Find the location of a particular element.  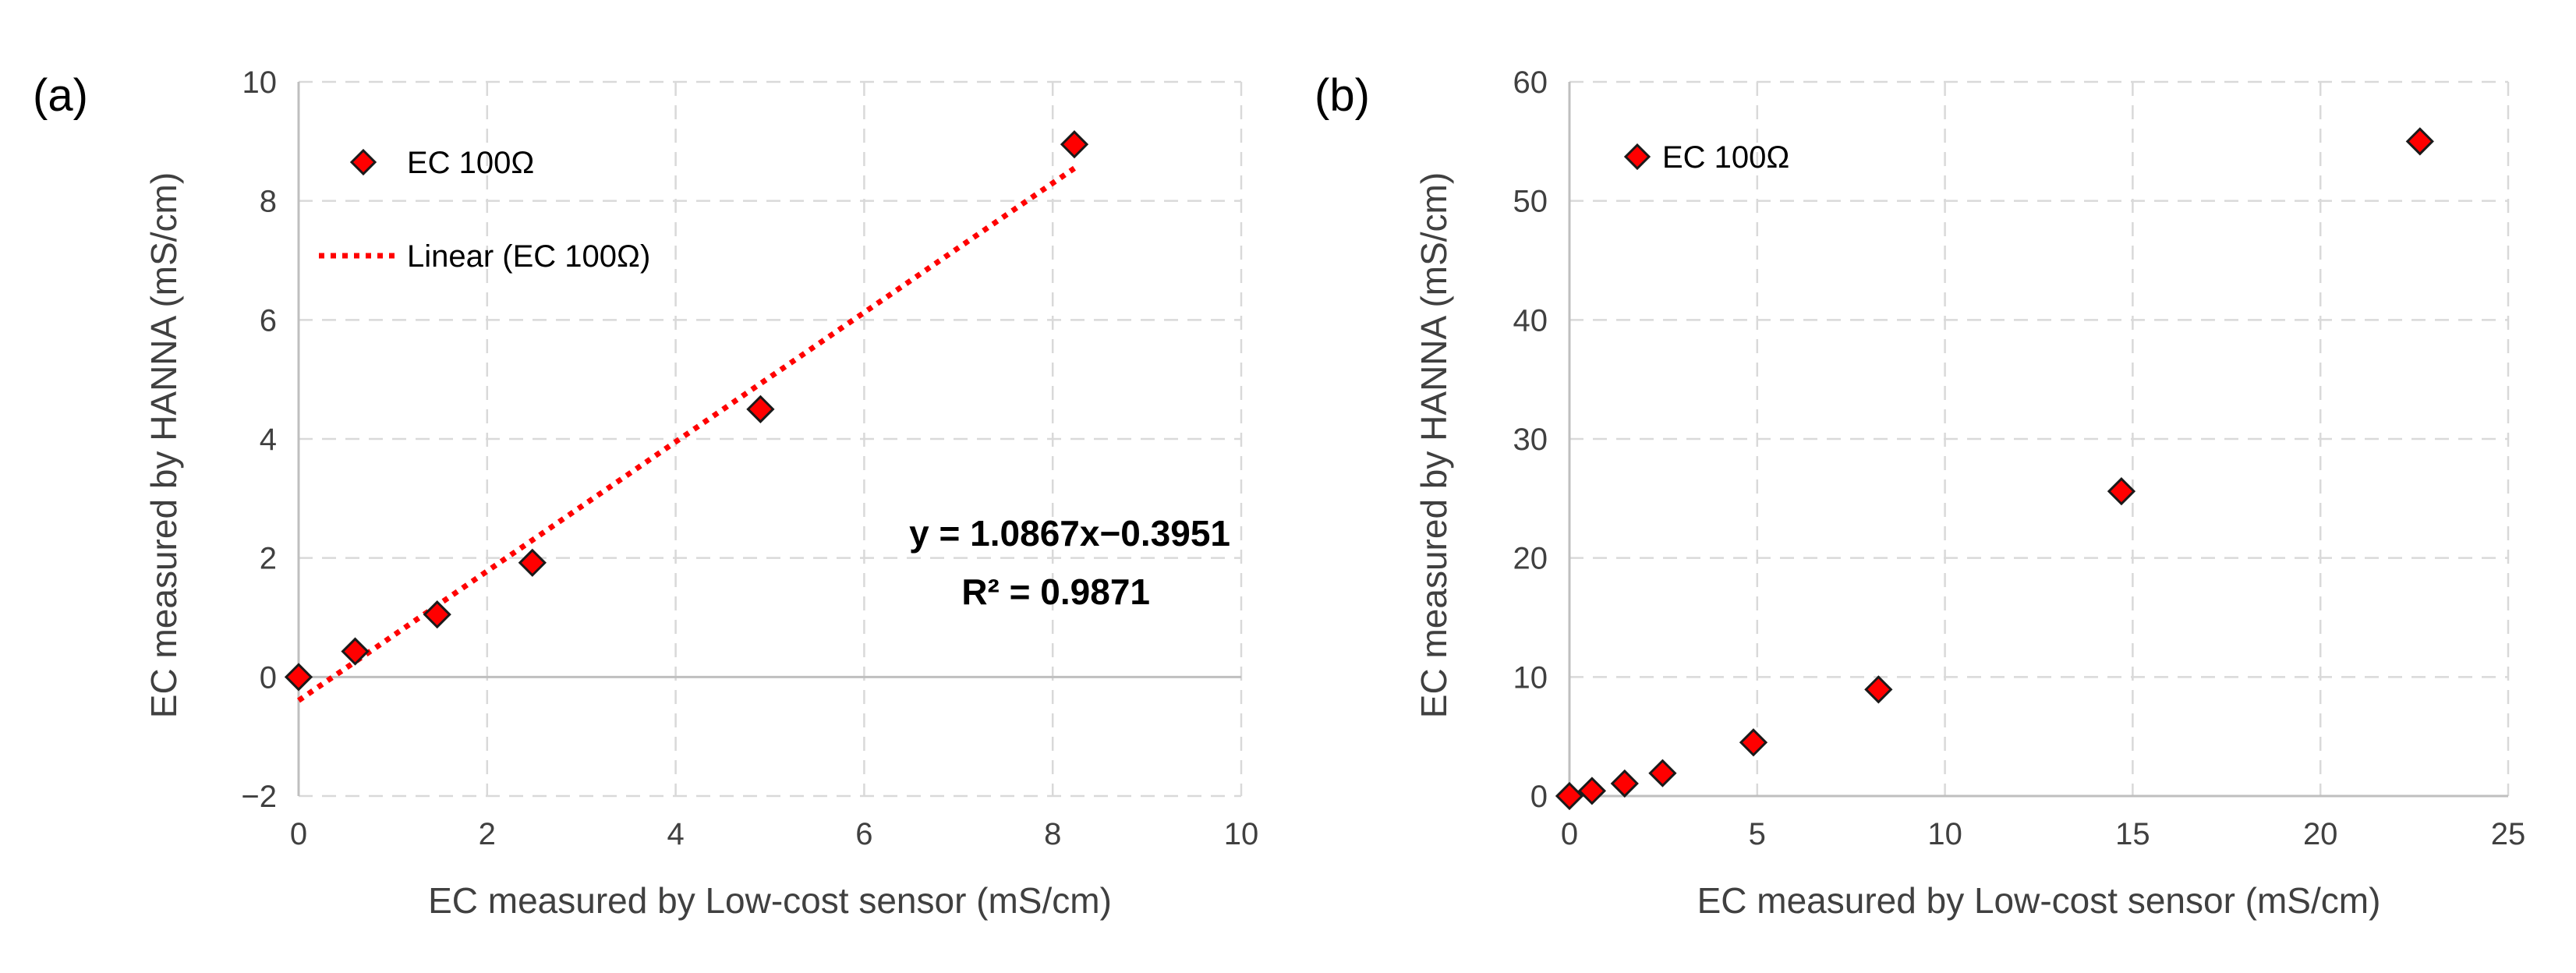

x-tick-label: 15 is located at coordinates (2132, 834).